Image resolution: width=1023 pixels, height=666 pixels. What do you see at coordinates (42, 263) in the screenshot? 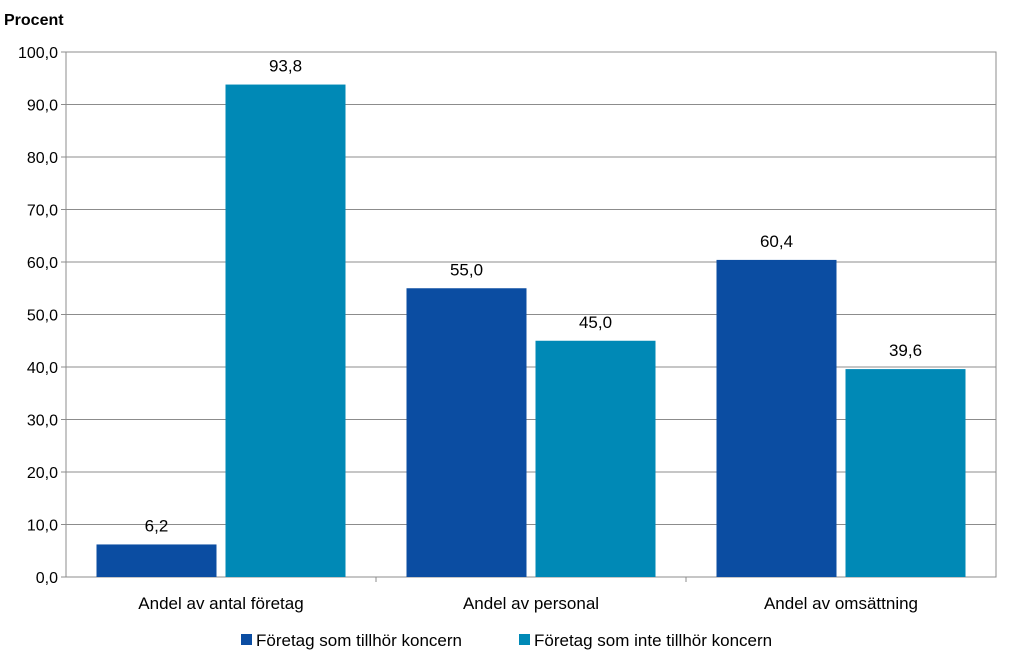
I see `y-tick-label: 60,0` at bounding box center [42, 263].